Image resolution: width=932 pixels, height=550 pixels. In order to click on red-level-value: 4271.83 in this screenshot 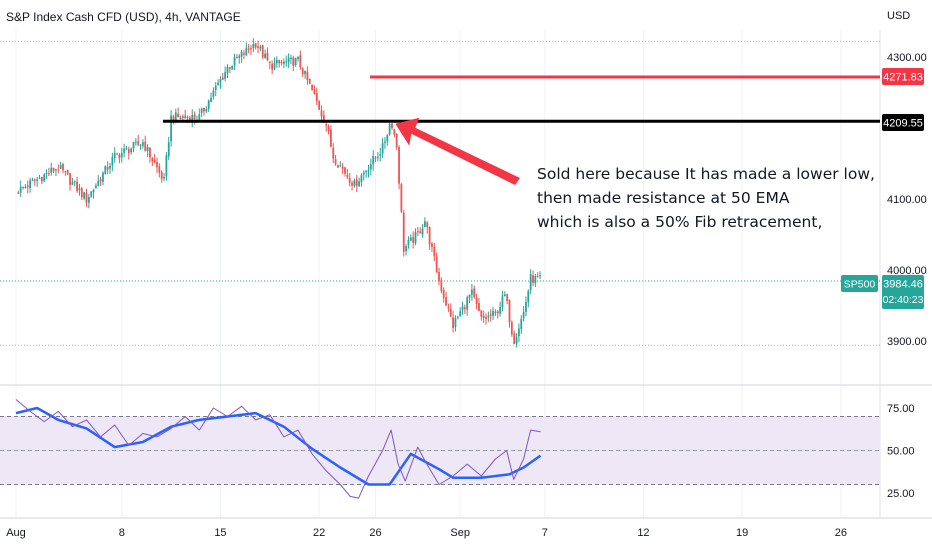, I will do `click(903, 78)`.